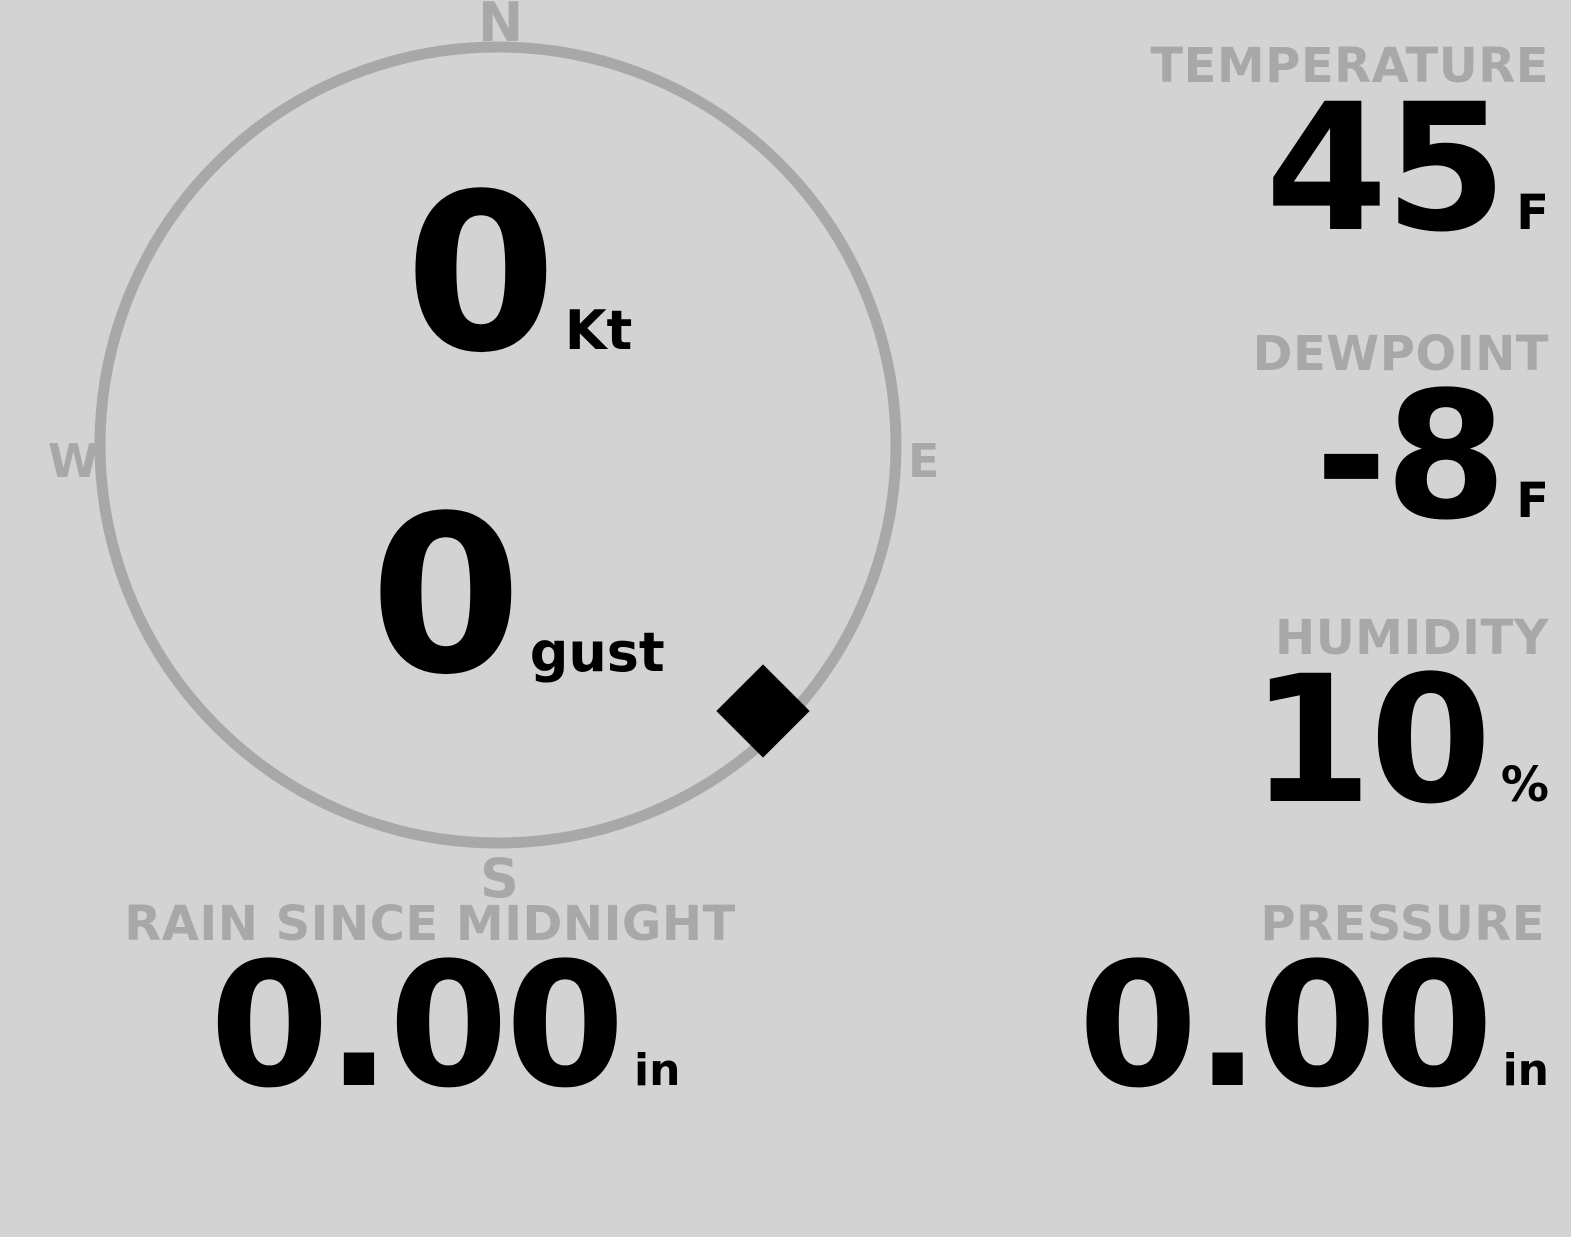  What do you see at coordinates (657, 1070) in the screenshot?
I see `rain-unit: in` at bounding box center [657, 1070].